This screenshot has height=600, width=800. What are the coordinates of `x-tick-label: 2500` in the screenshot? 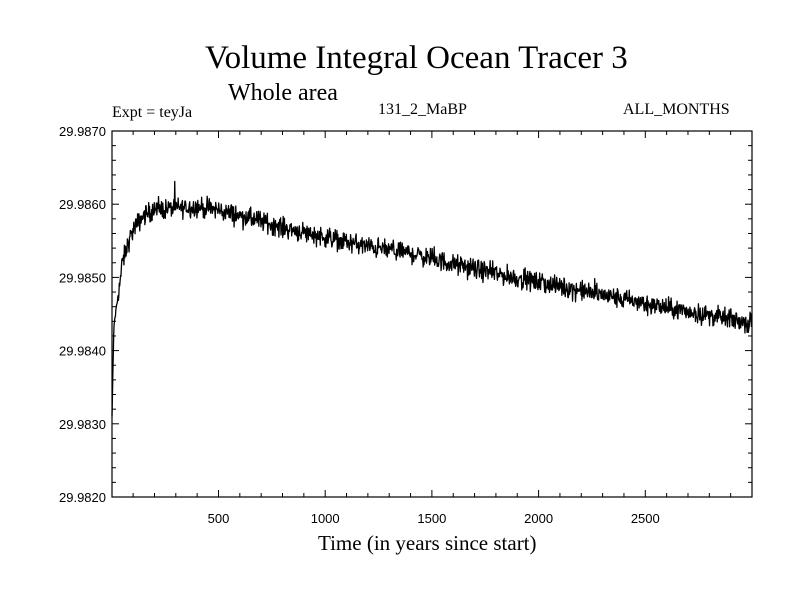 It's located at (645, 518).